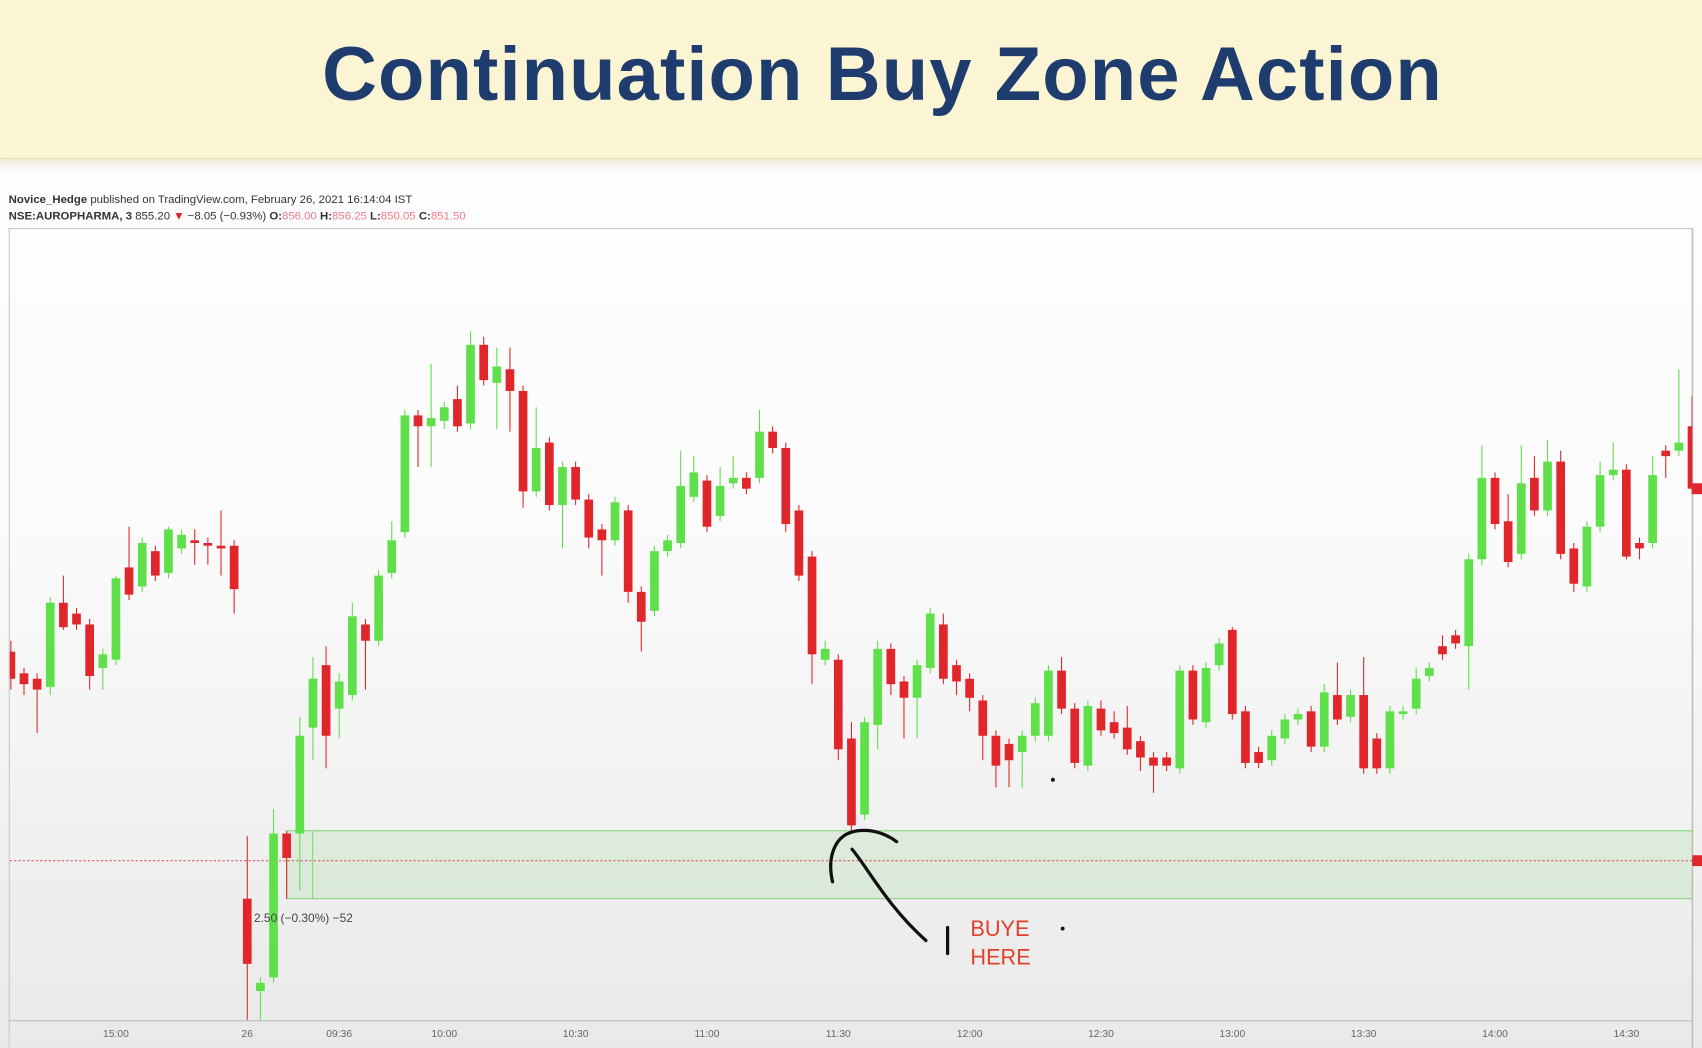 The height and width of the screenshot is (1048, 1702). What do you see at coordinates (116, 1034) in the screenshot?
I see `x-tick-label: 15:00` at bounding box center [116, 1034].